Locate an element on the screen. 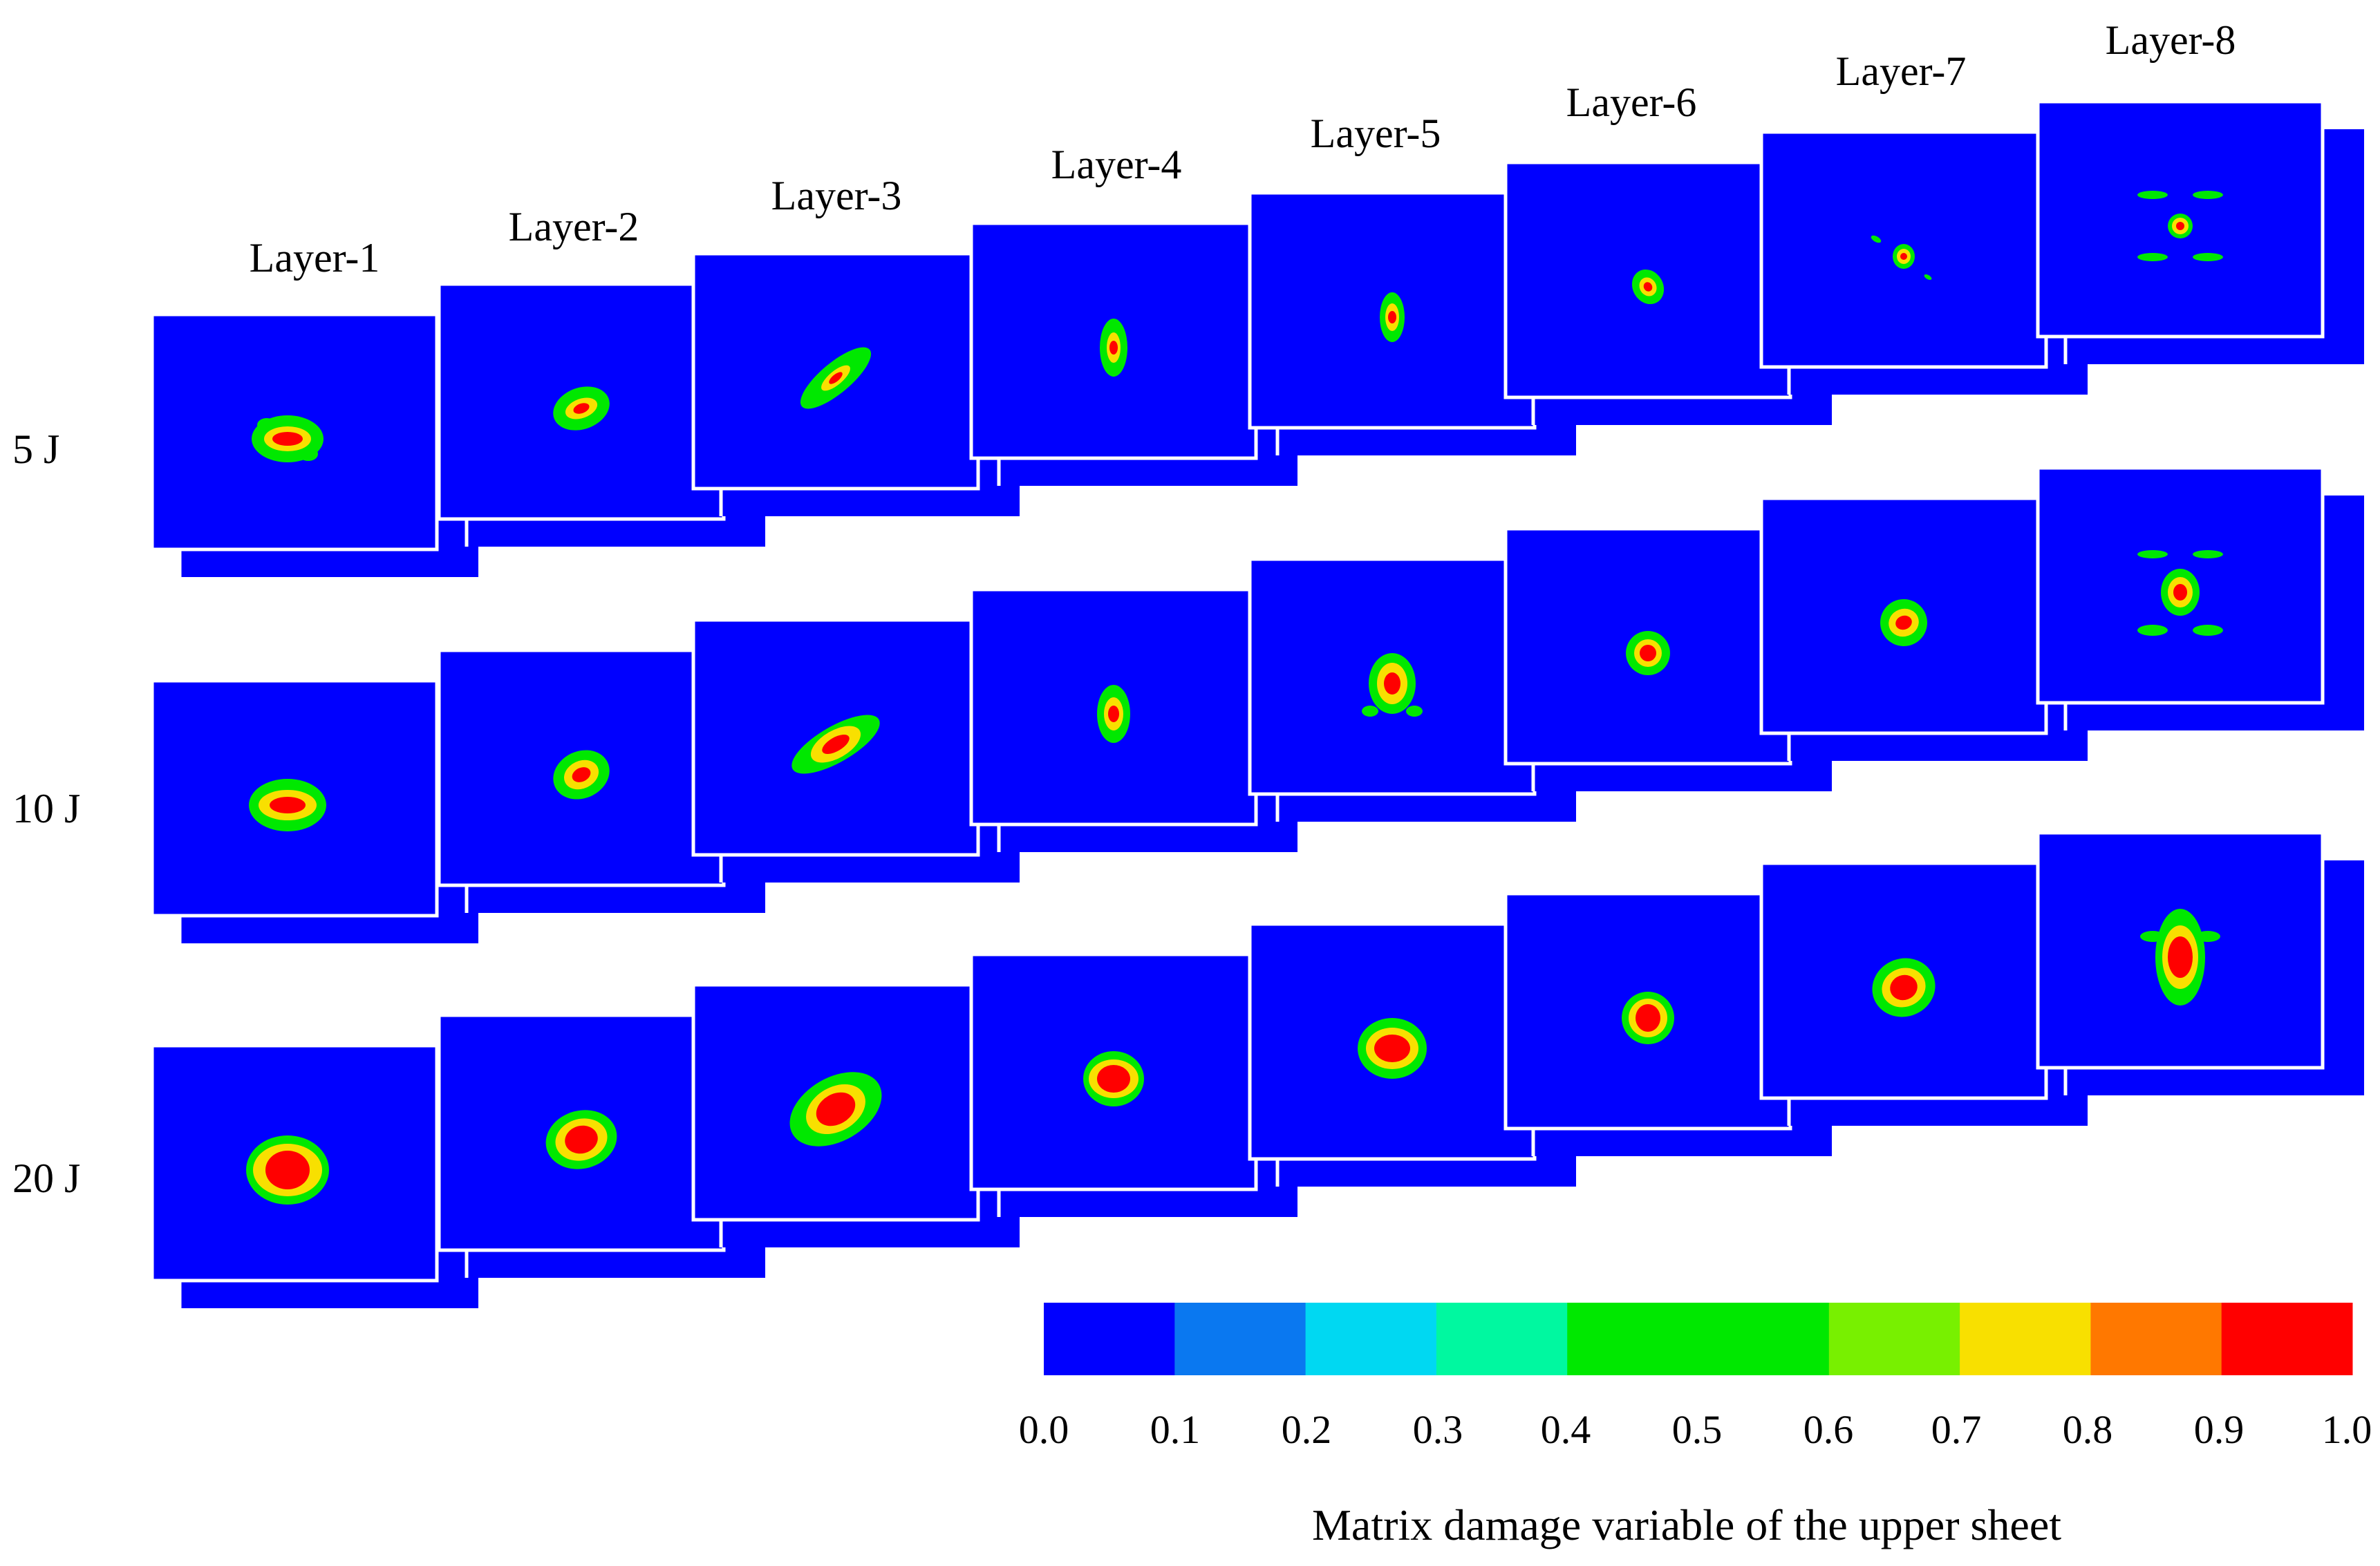 This screenshot has width=2380, height=1566. row-label-20j: 20 J is located at coordinates (46, 1178).